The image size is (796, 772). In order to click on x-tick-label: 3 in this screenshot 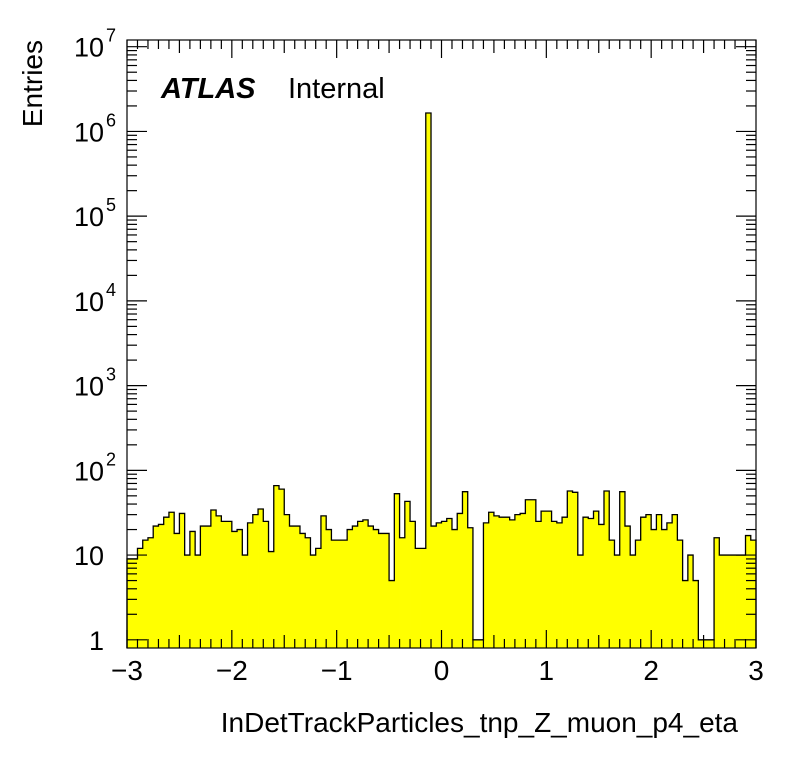, I will do `click(756, 670)`.